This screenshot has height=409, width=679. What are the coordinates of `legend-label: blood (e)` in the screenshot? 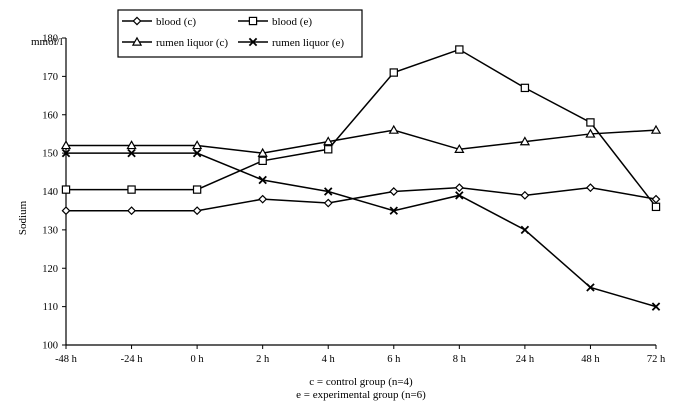 It's located at (292, 22).